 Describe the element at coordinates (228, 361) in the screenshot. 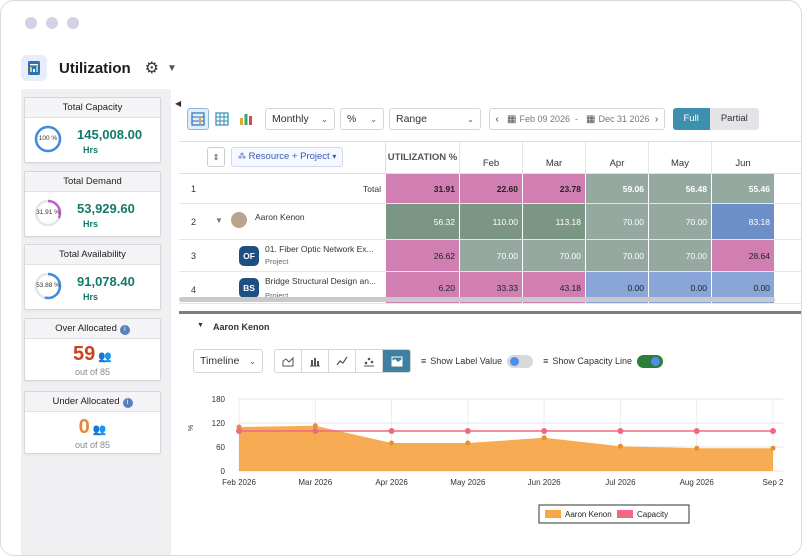

I see `view-select: Timeline ⌄` at that location.